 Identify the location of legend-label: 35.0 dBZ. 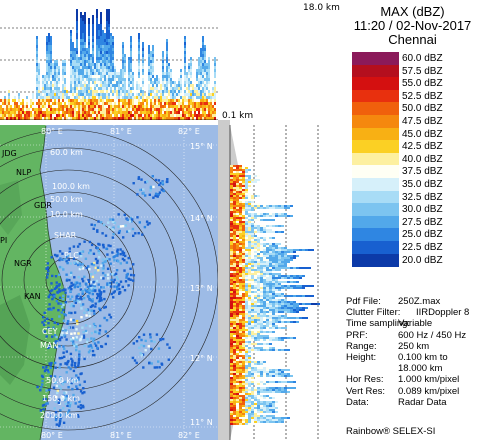
(422, 184).